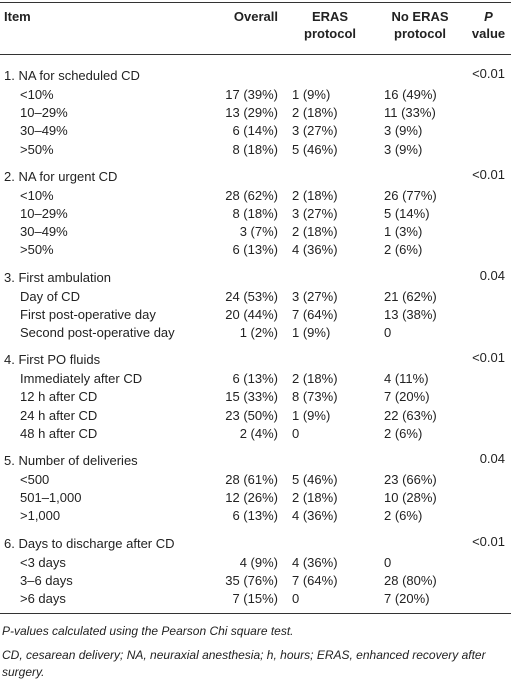 The image size is (511, 694). Describe the element at coordinates (40, 516) in the screenshot. I see `row-label: >1,000` at that location.